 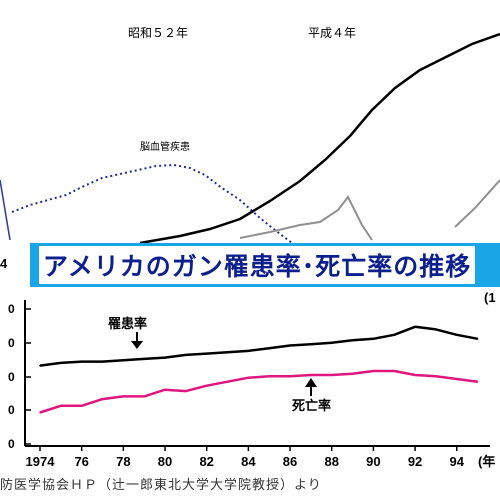 I want to click on series-label-incidence: 罹患率, so click(x=127, y=324).